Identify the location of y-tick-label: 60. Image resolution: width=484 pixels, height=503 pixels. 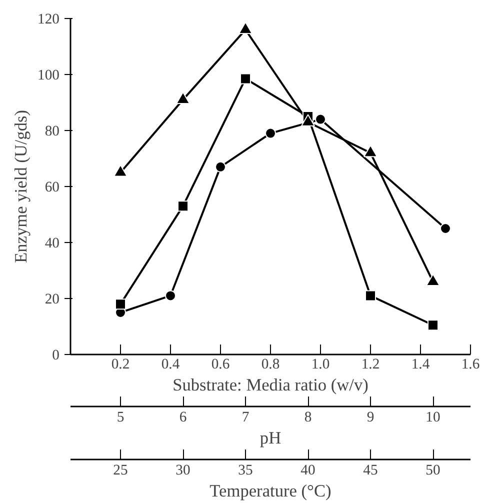
(52, 188).